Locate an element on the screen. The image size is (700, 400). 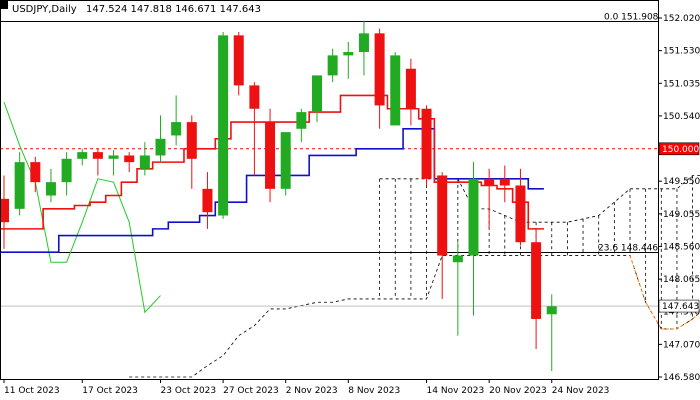
y-tick-label: 150.540 is located at coordinates (681, 117).